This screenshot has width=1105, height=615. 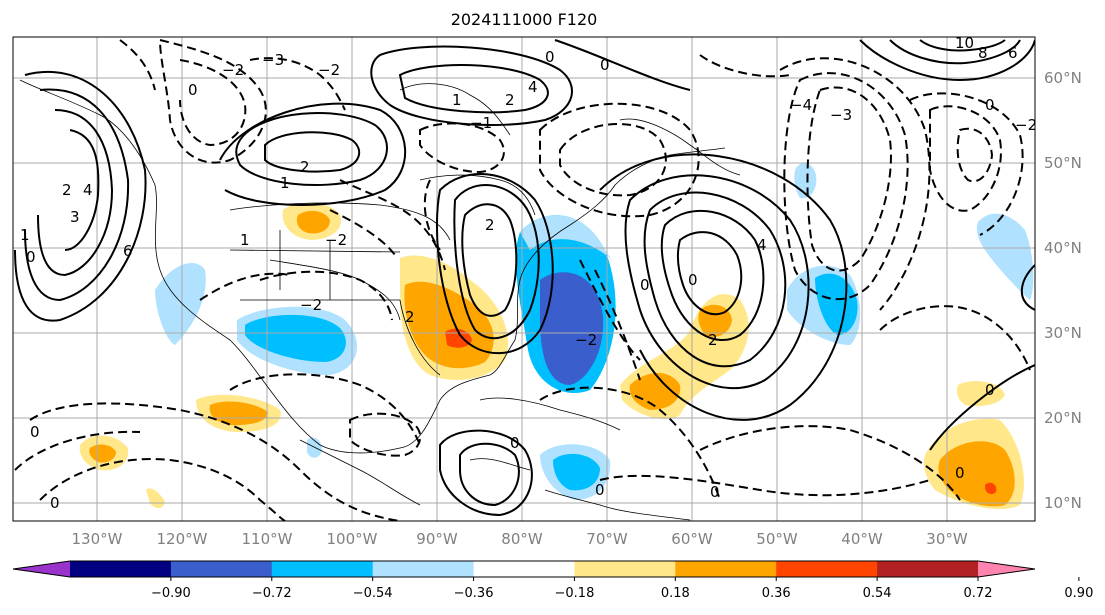 I want to click on colorbar-outline, so click(x=524, y=569).